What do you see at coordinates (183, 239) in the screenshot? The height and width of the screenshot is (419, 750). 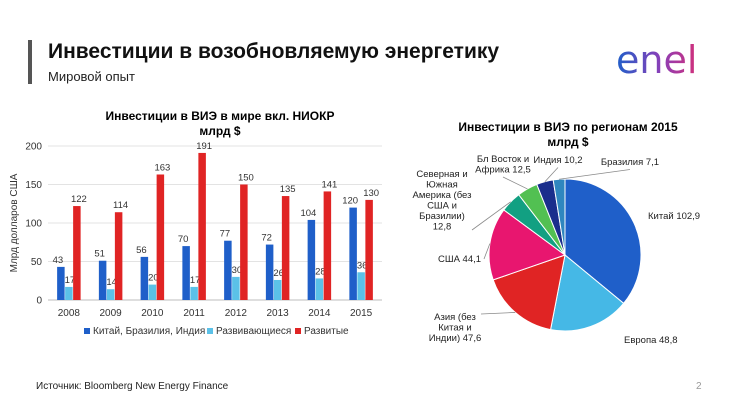 I see `bar-value-label: 70` at bounding box center [183, 239].